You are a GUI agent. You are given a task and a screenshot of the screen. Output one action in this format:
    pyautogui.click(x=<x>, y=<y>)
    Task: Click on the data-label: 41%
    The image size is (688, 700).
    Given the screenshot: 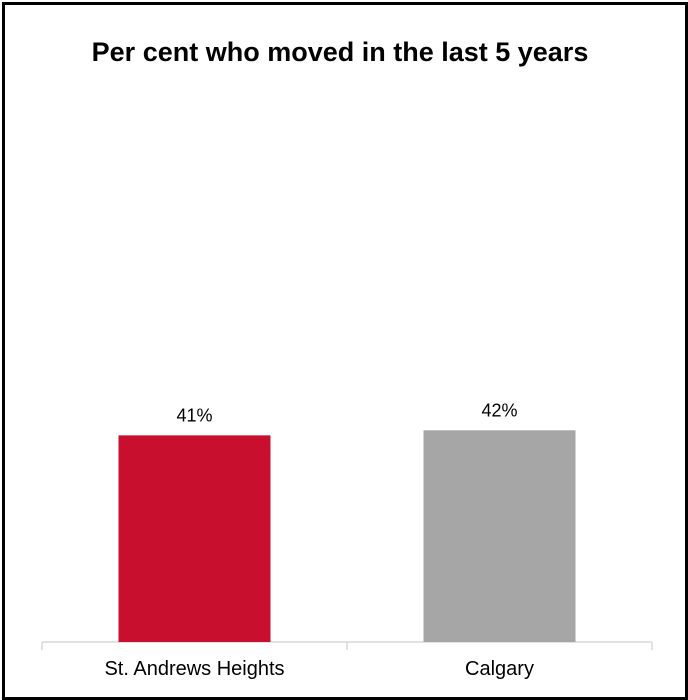 What is the action you would take?
    pyautogui.click(x=194, y=415)
    